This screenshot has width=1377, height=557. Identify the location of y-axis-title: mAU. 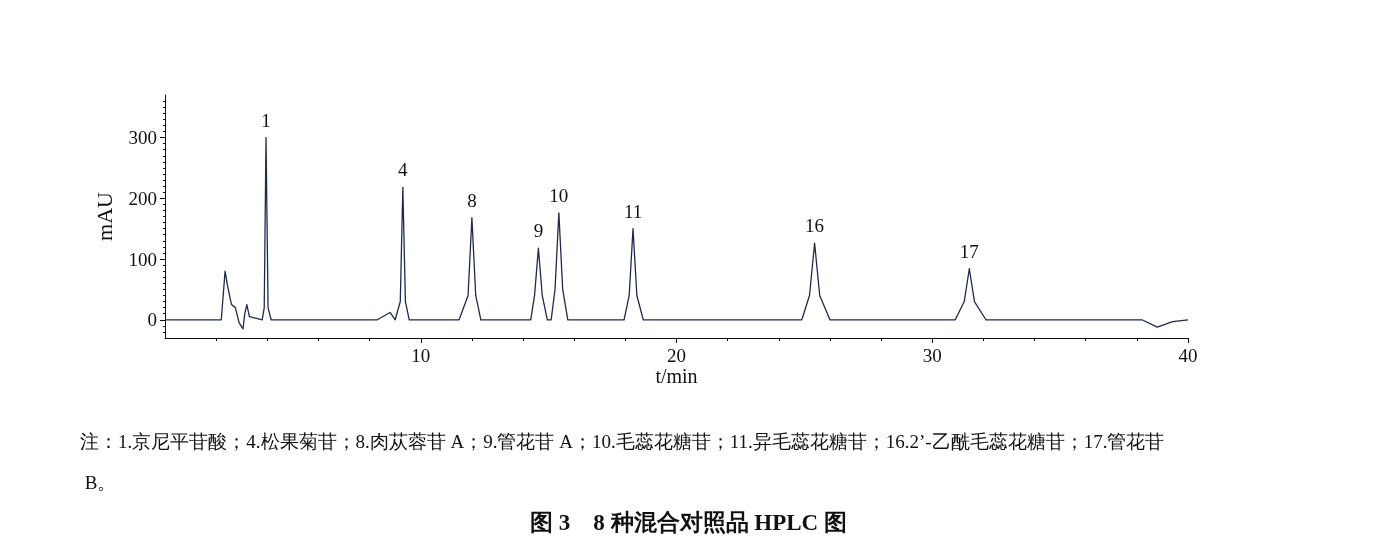
(104, 216).